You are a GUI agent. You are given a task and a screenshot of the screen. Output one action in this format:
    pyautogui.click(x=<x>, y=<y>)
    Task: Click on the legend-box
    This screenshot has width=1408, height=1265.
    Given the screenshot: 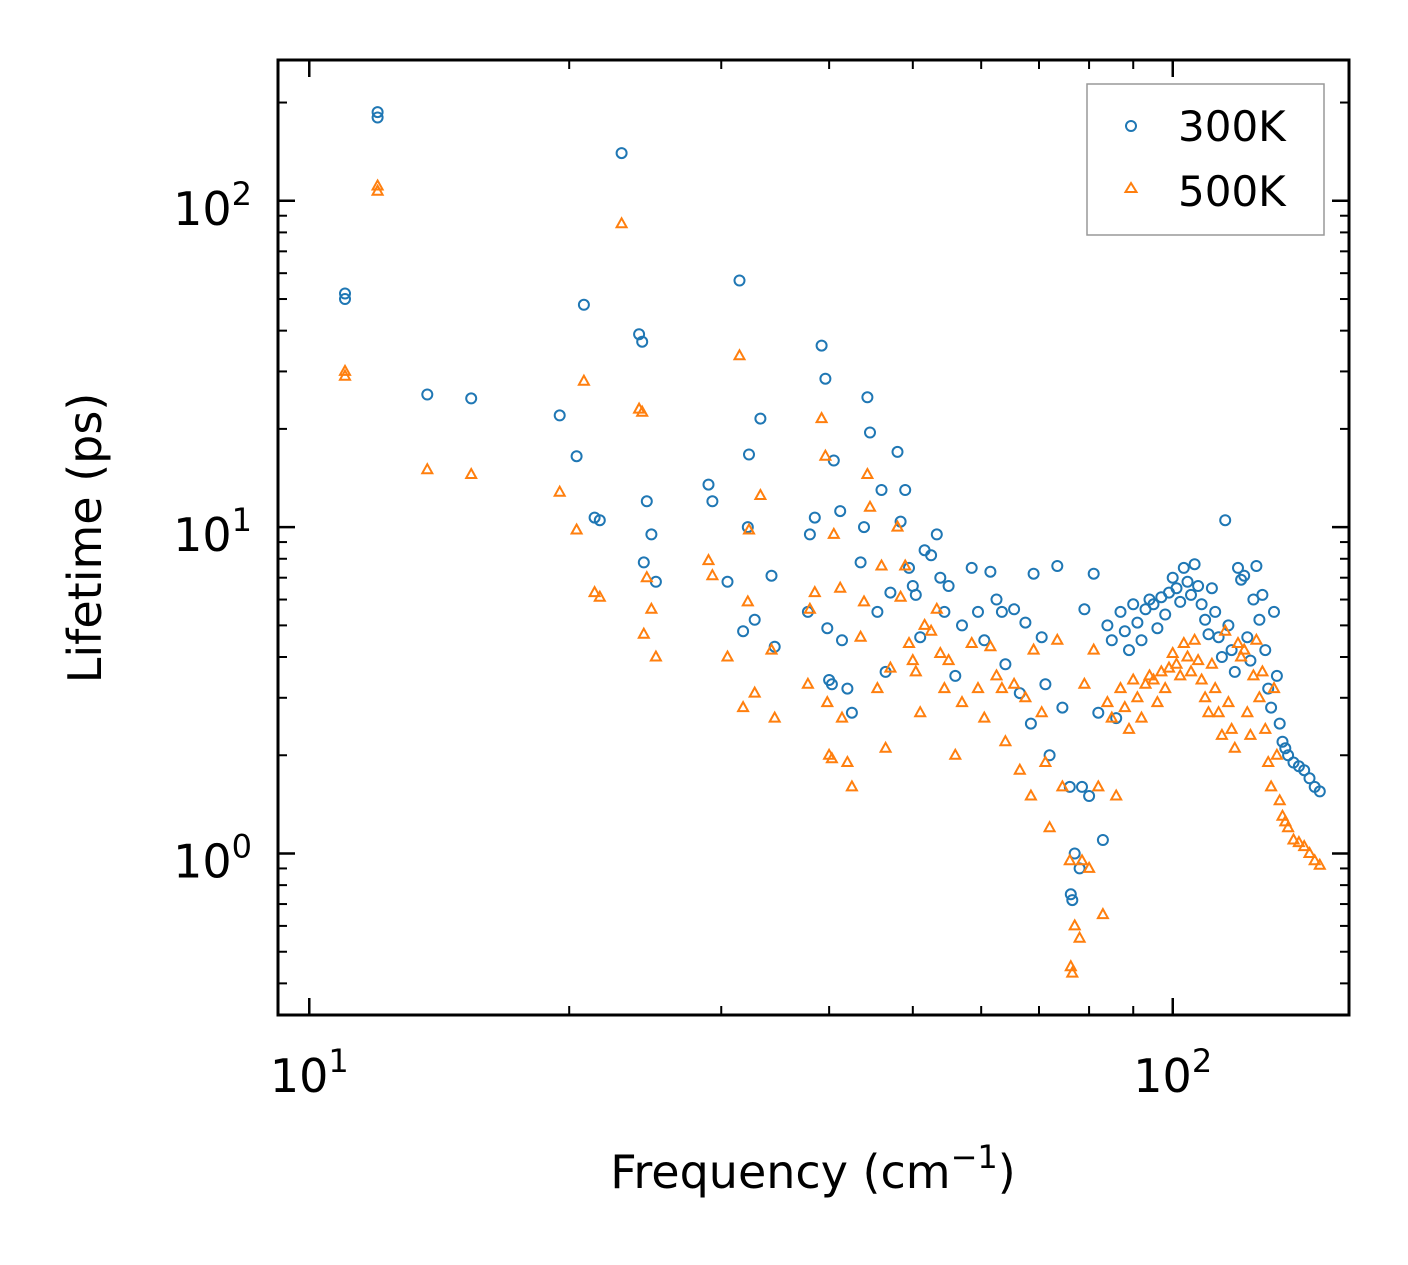 What is the action you would take?
    pyautogui.click(x=1205, y=159)
    